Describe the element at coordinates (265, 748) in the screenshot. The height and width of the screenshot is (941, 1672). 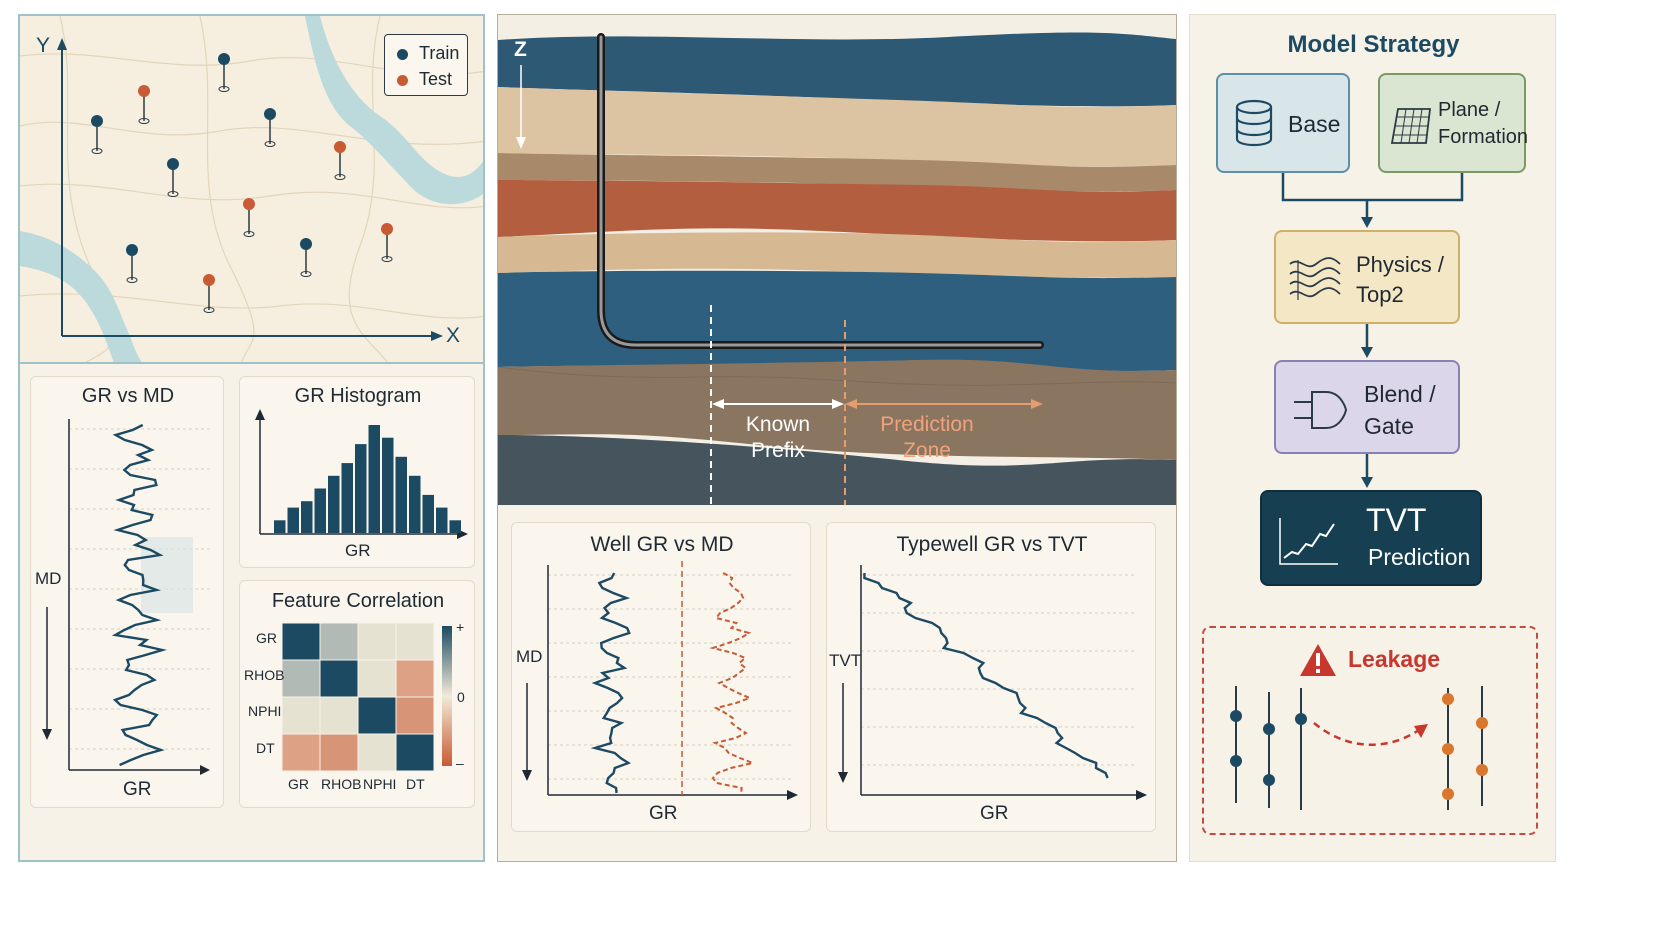
I see `corr-row-label: DT` at that location.